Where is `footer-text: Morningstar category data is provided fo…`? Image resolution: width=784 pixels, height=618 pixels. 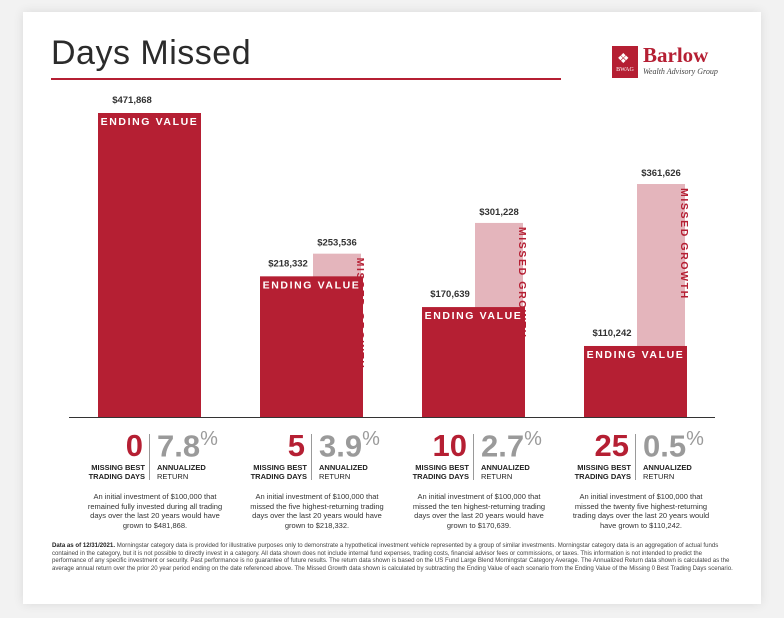 footer-text: Morningstar category data is provided fo… is located at coordinates (392, 557).